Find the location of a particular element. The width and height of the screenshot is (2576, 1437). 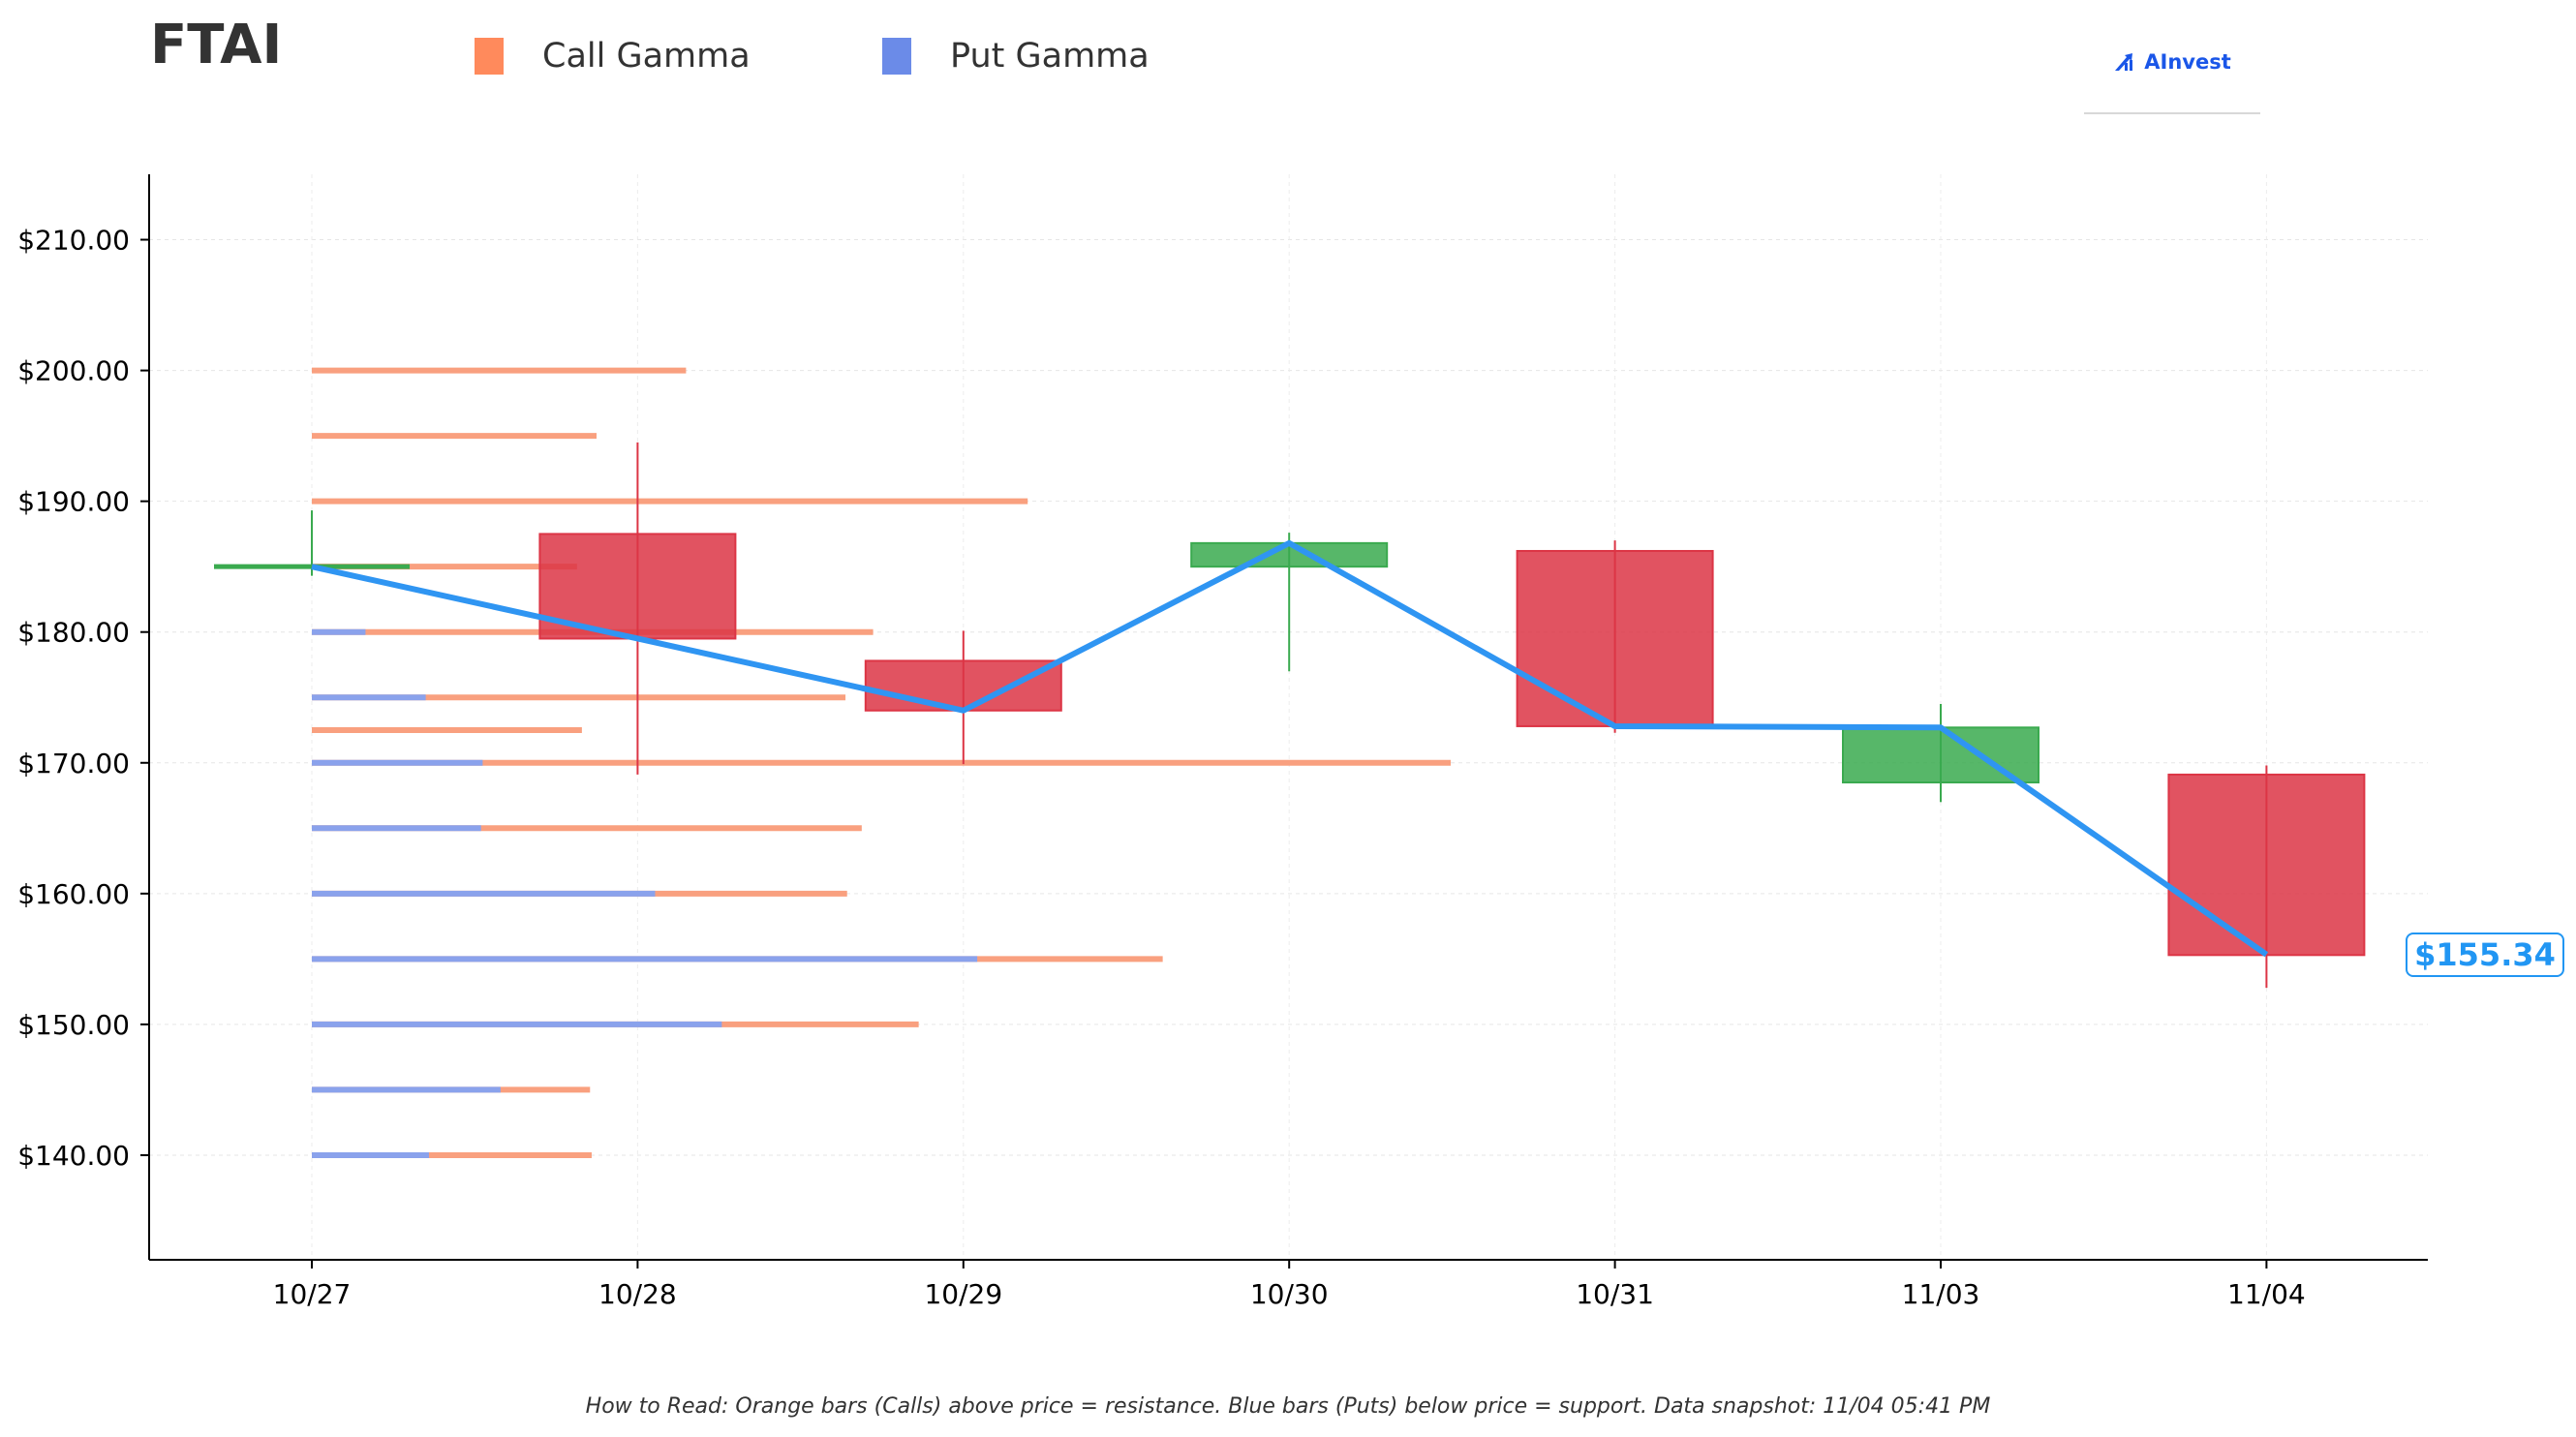

y-tick-label: $190.00 is located at coordinates (73, 502).